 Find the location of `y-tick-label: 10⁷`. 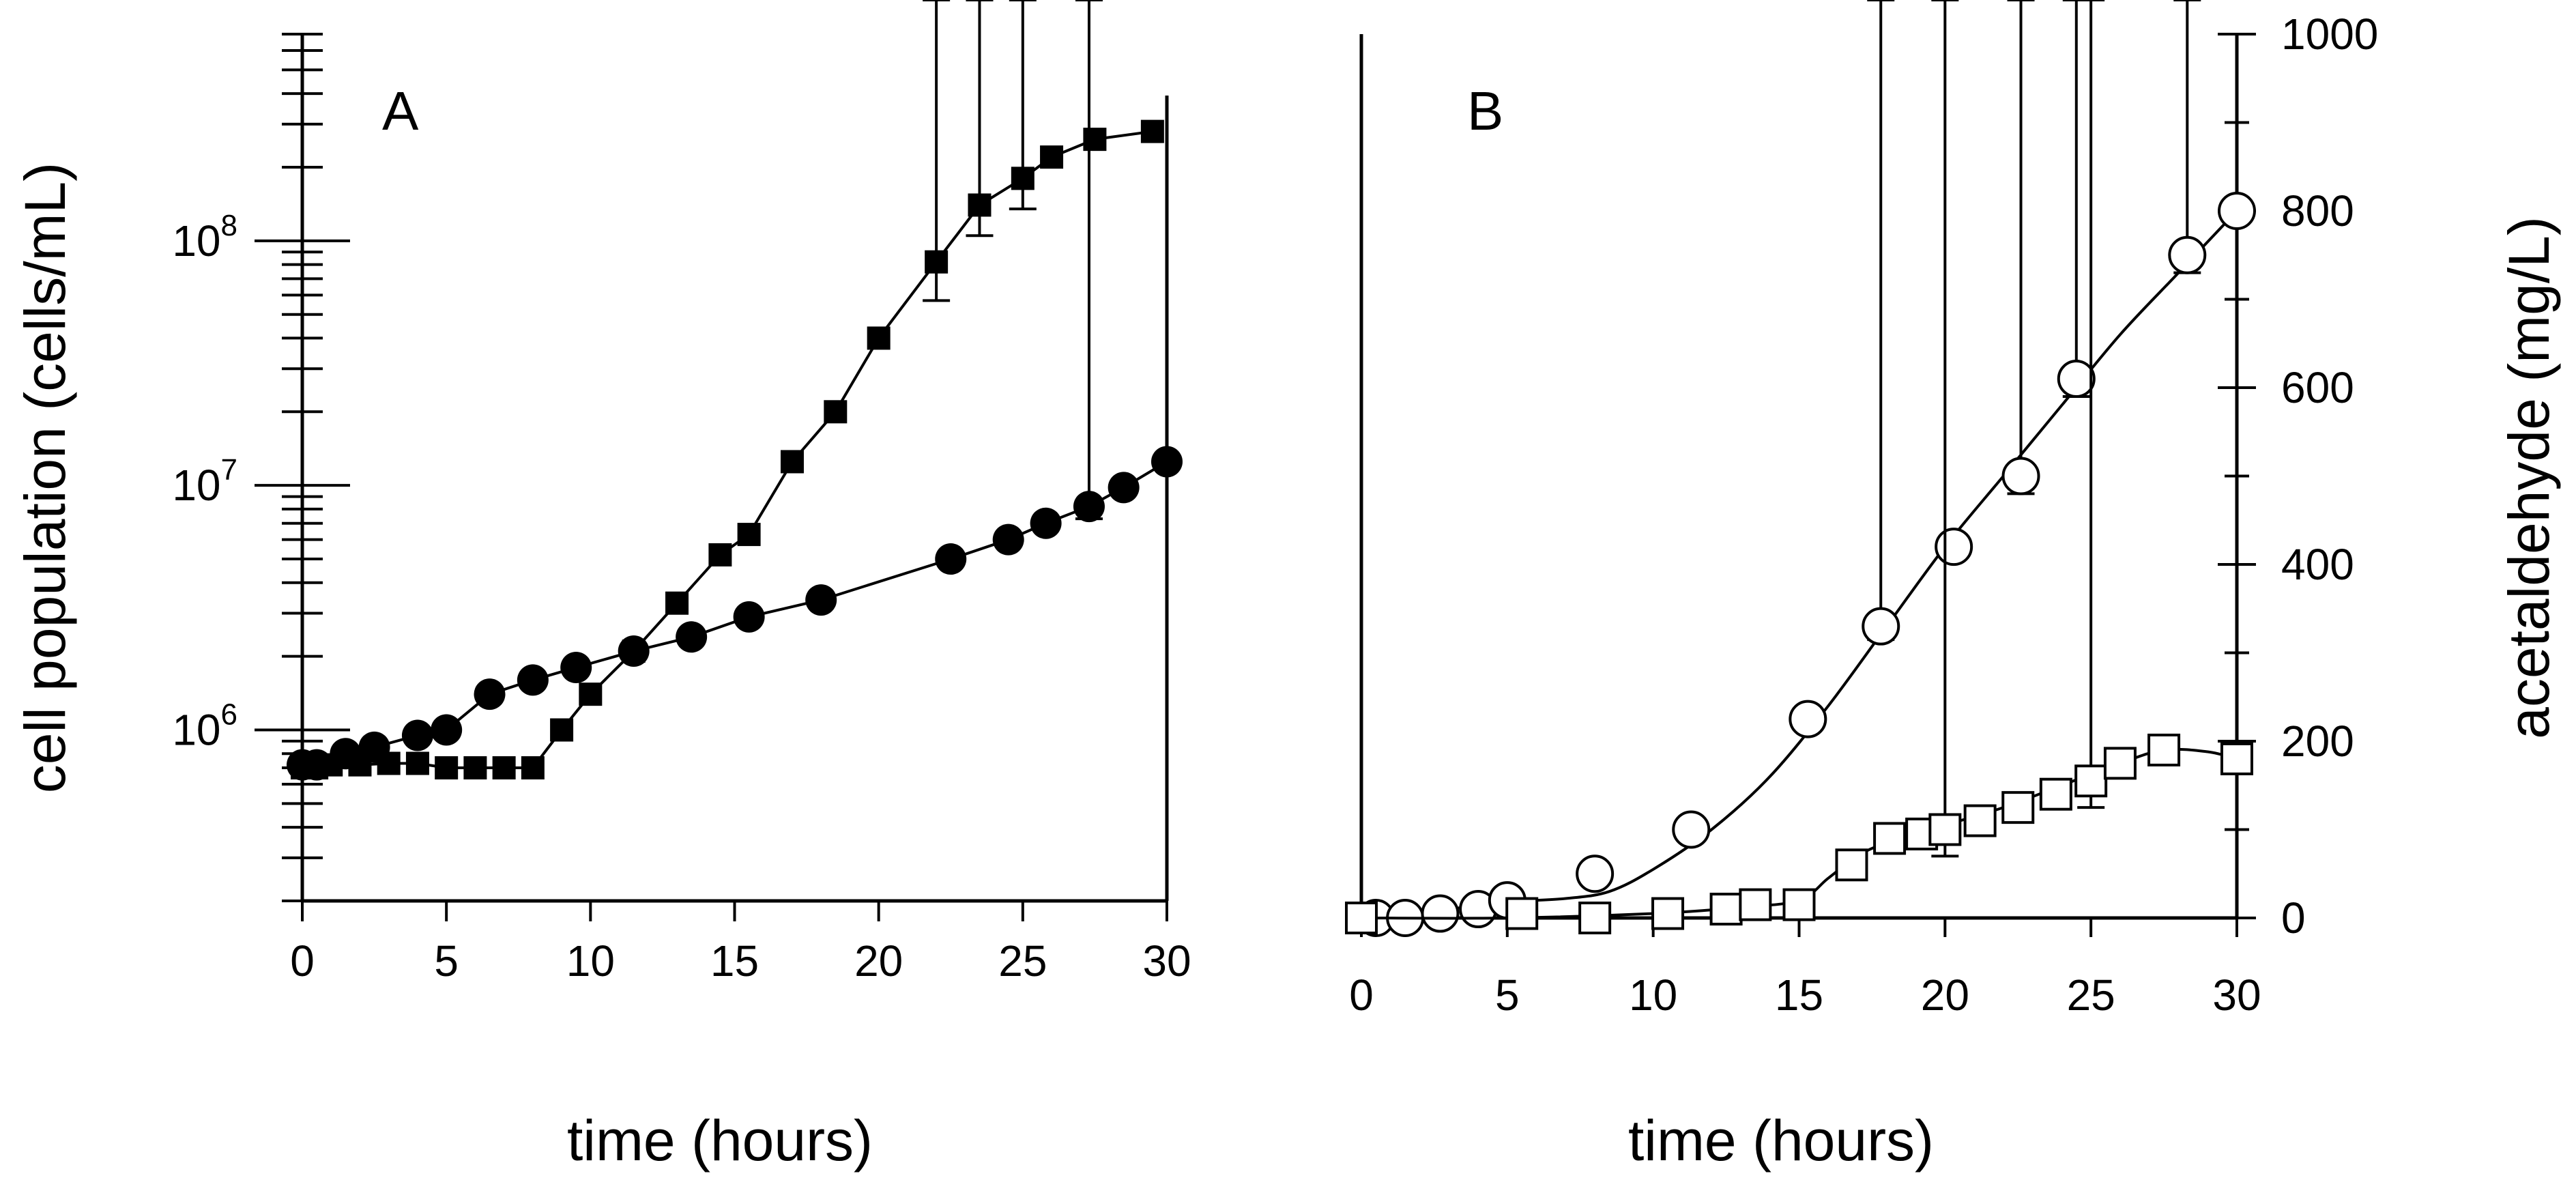

y-tick-label: 10⁷ is located at coordinates (204, 482).